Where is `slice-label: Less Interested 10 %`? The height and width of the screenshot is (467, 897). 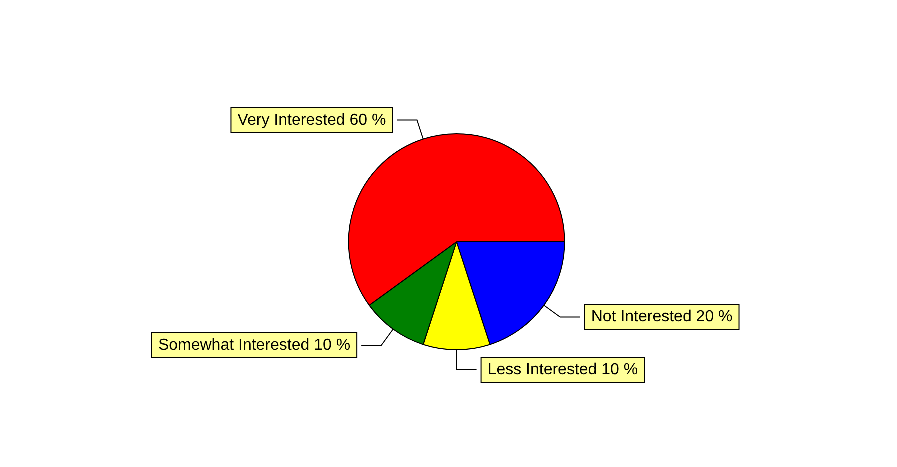
slice-label: Less Interested 10 % is located at coordinates (563, 370).